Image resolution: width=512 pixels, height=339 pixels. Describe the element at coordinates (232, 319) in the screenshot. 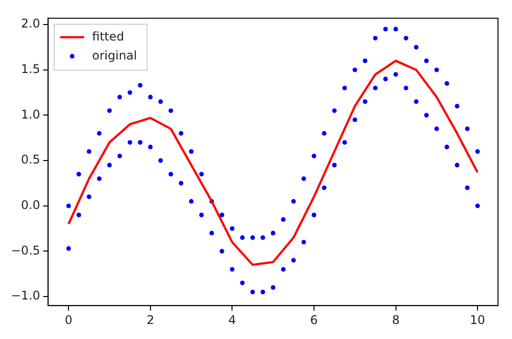

I see `x-tick-label: 4` at that location.